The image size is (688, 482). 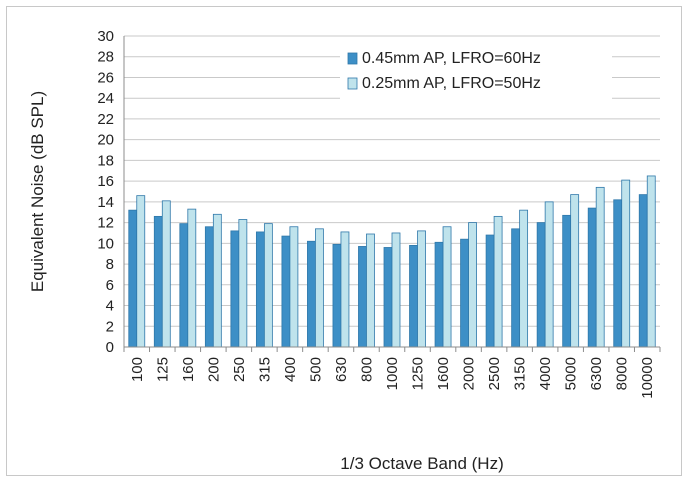 What do you see at coordinates (418, 373) in the screenshot?
I see `x-tick-label: 1250` at bounding box center [418, 373].